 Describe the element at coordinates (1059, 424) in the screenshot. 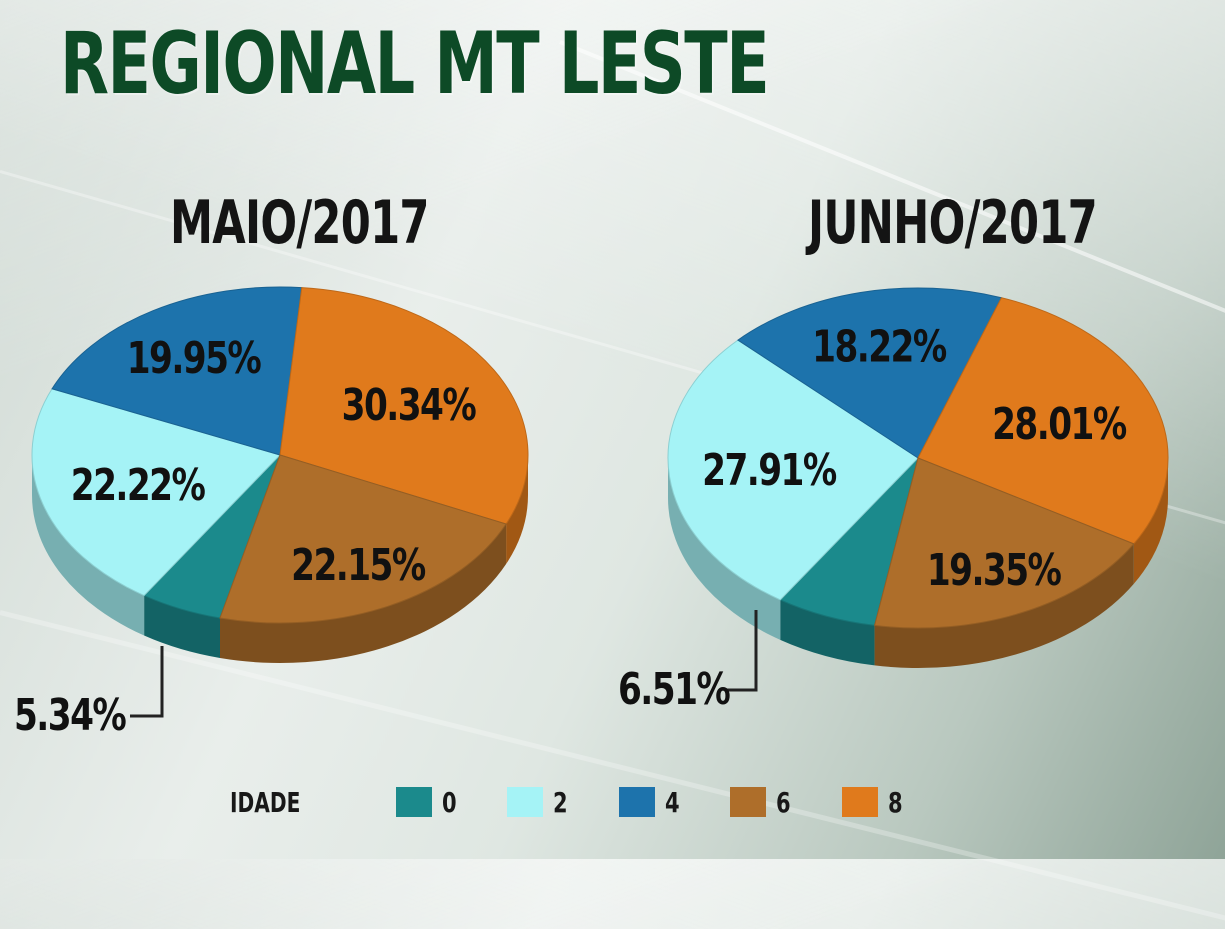

I see `data-label-8: 28.01%` at that location.